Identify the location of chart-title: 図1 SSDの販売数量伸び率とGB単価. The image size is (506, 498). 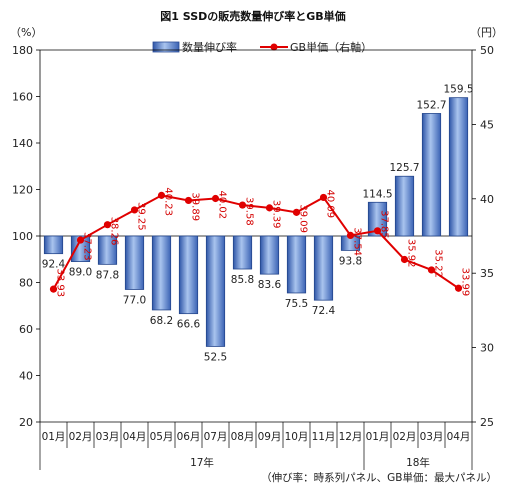
(252, 16).